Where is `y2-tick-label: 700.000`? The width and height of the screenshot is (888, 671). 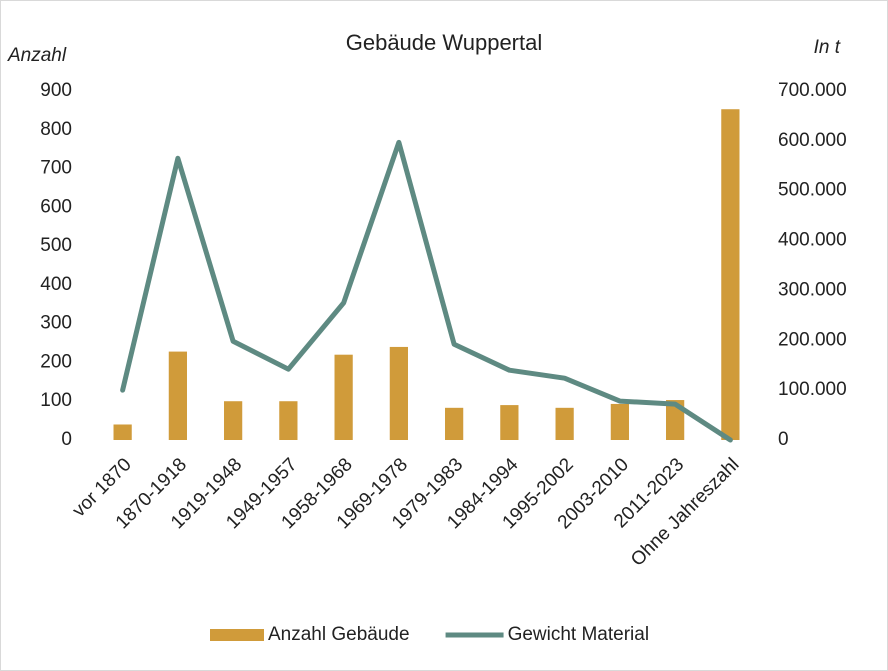 y2-tick-label: 700.000 is located at coordinates (812, 90).